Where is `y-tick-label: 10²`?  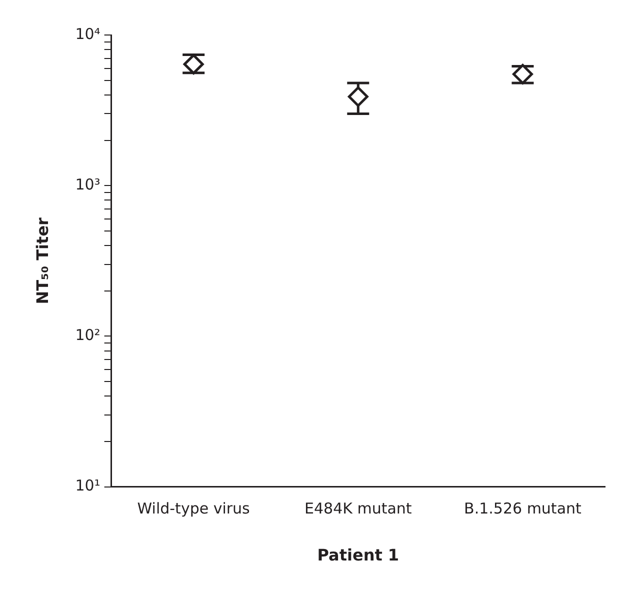 y-tick-label: 10² is located at coordinates (87, 335).